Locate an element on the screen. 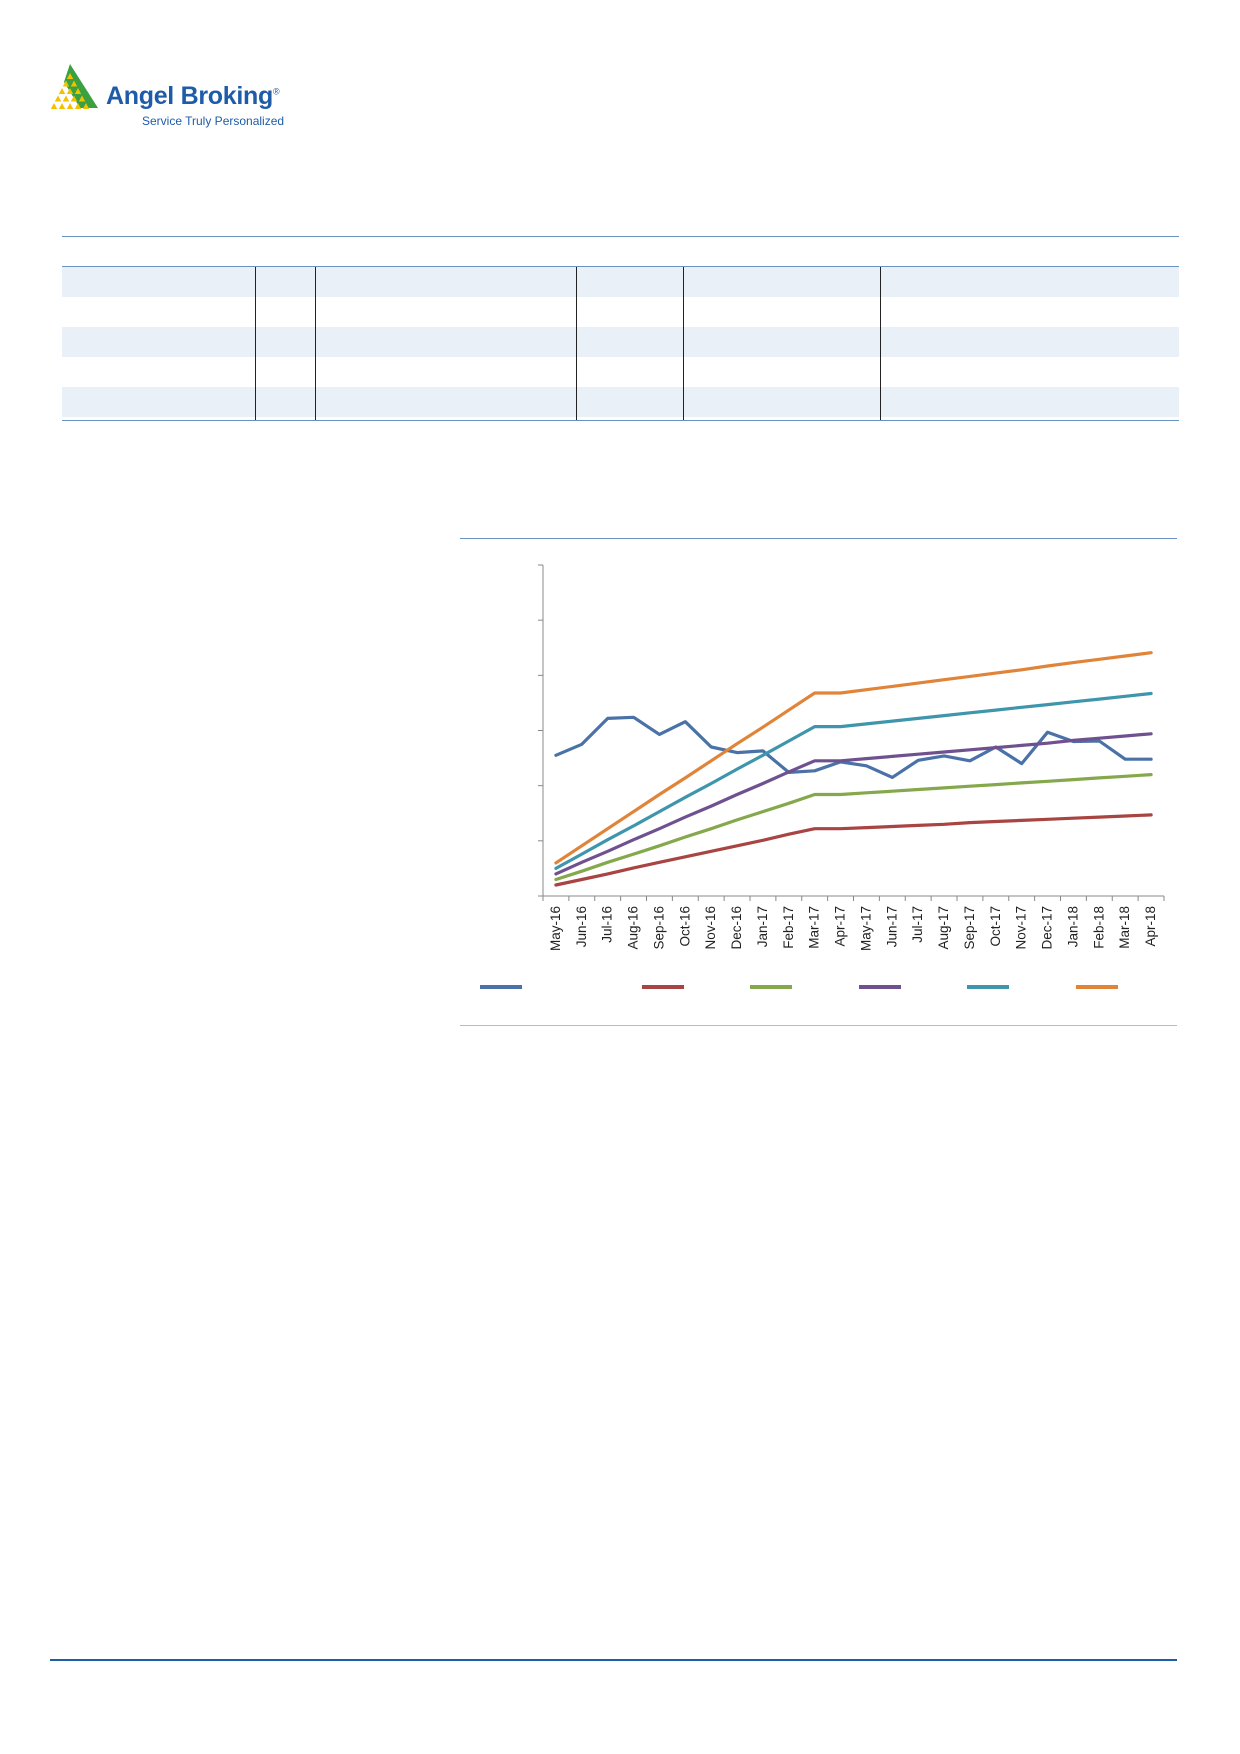  x-tick-label: Feb-18 is located at coordinates (1098, 927).